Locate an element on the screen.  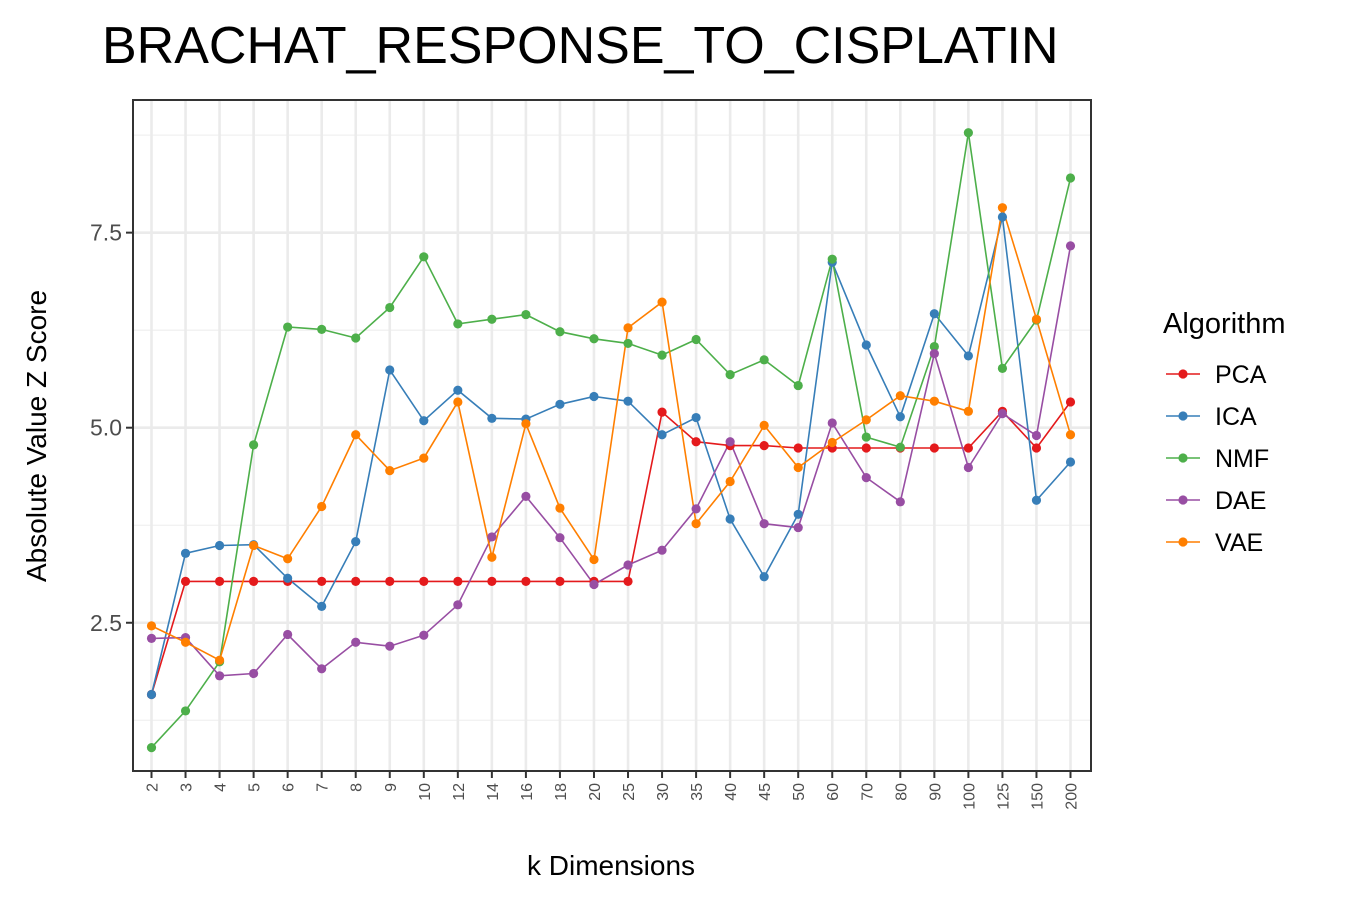
legend-title: Algorithm is located at coordinates (1224, 324).